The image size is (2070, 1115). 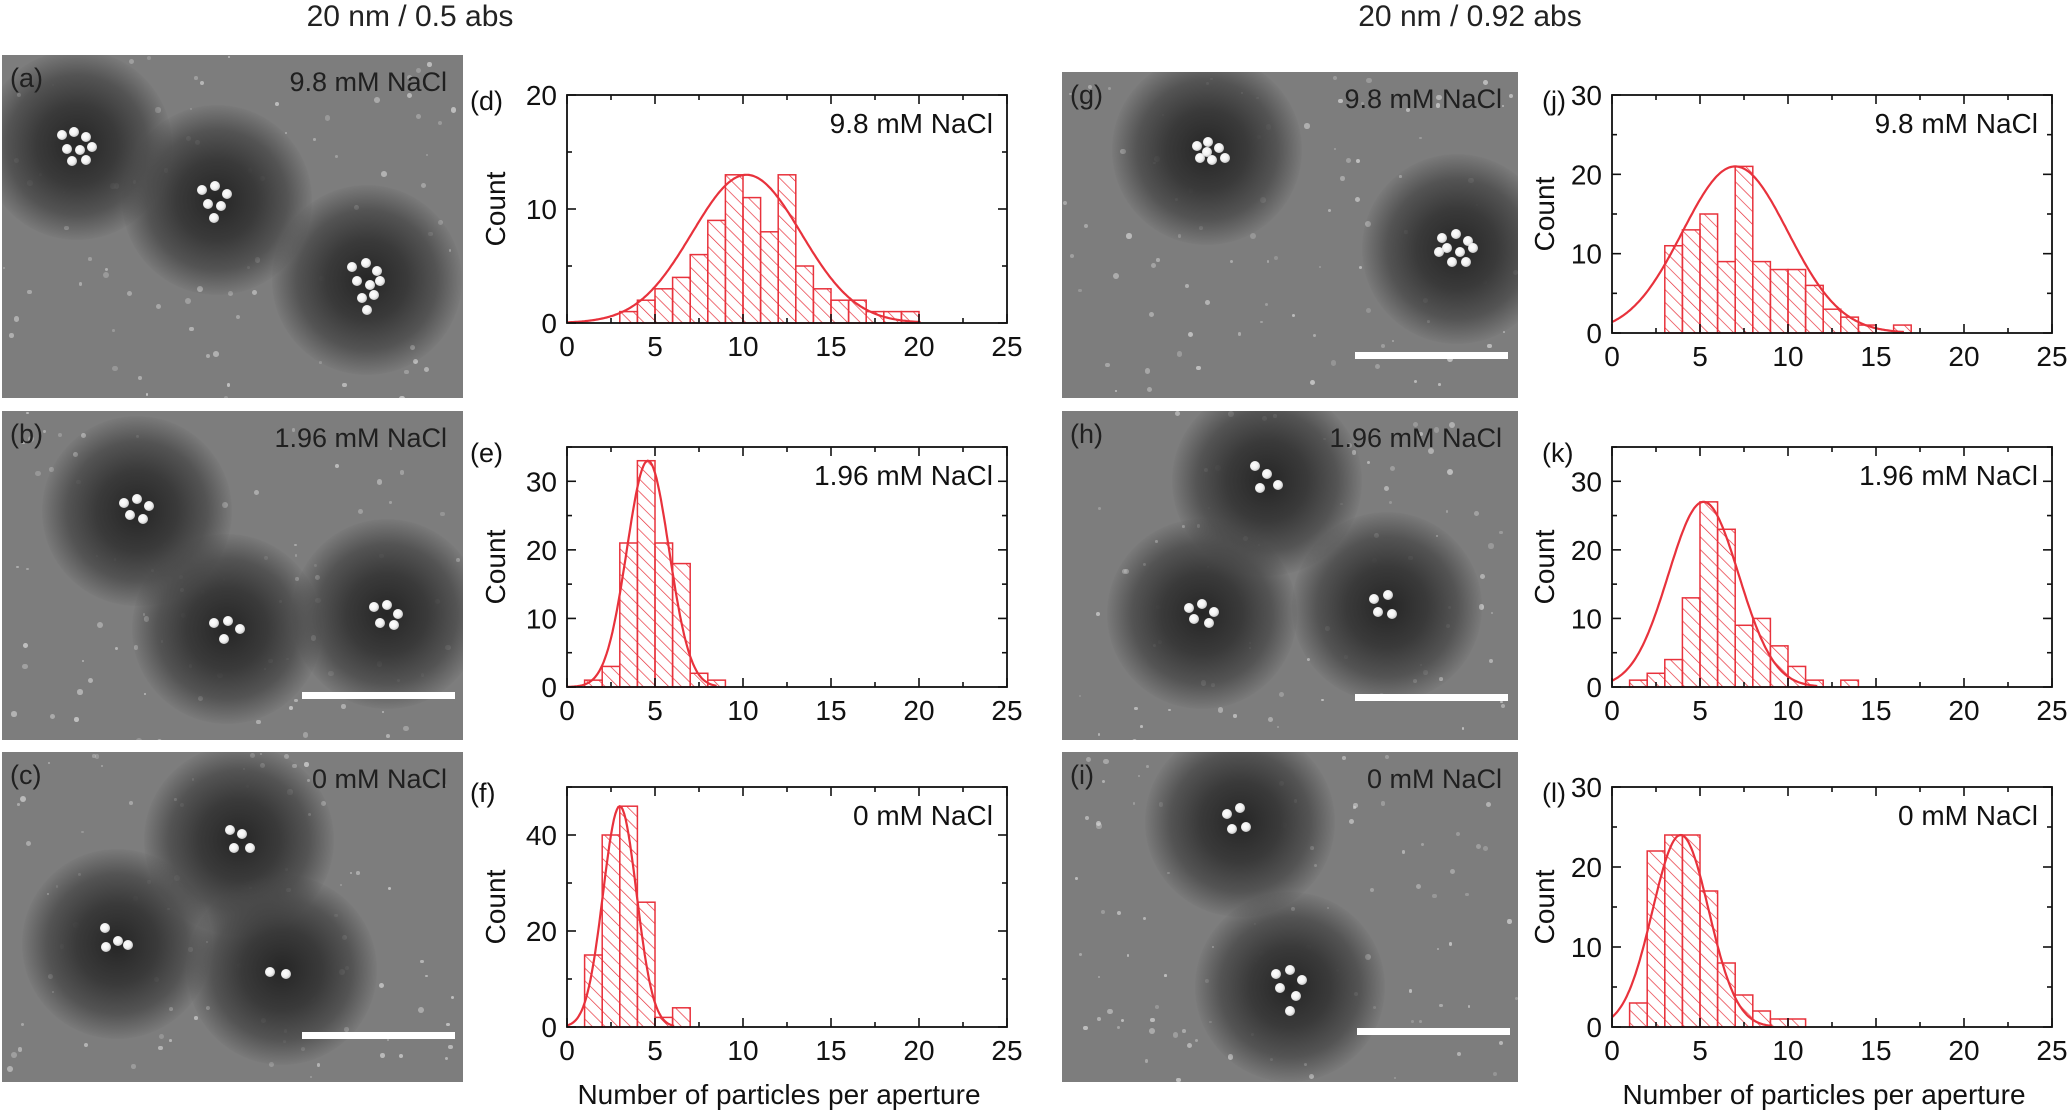 I want to click on x-tick-label: 25, so click(x=2051, y=1050).